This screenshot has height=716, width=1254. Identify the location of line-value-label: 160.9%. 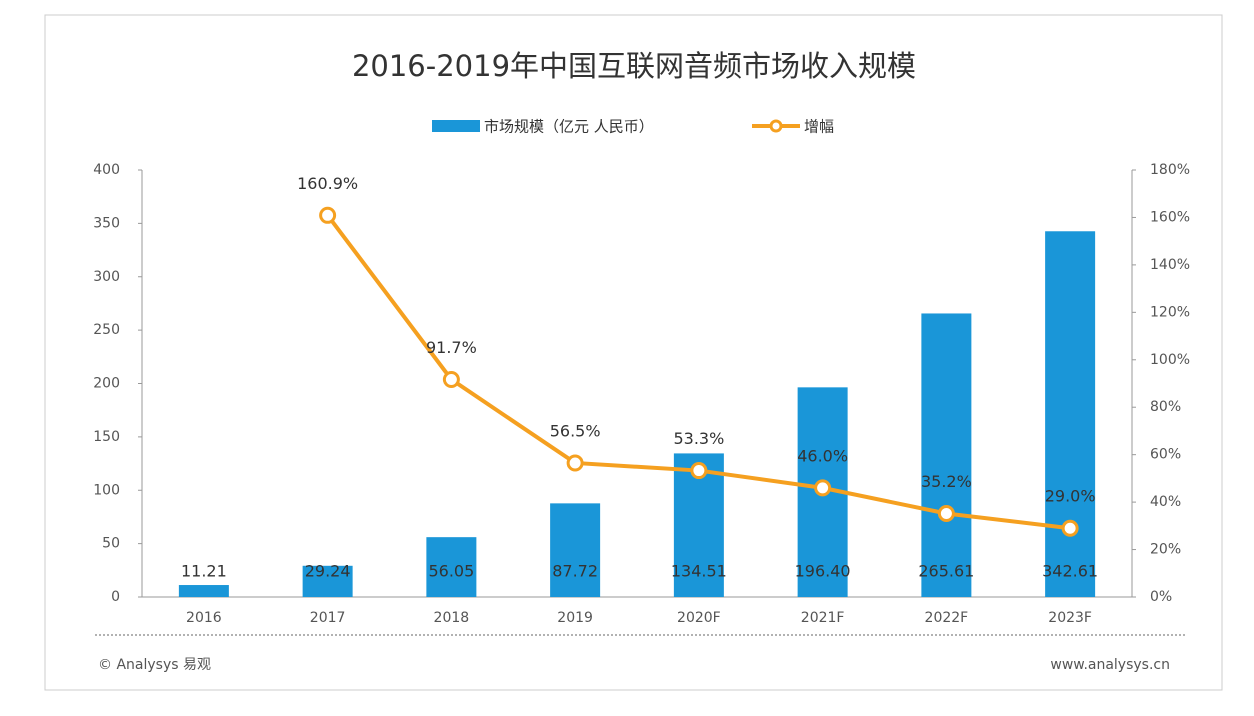
(327, 183).